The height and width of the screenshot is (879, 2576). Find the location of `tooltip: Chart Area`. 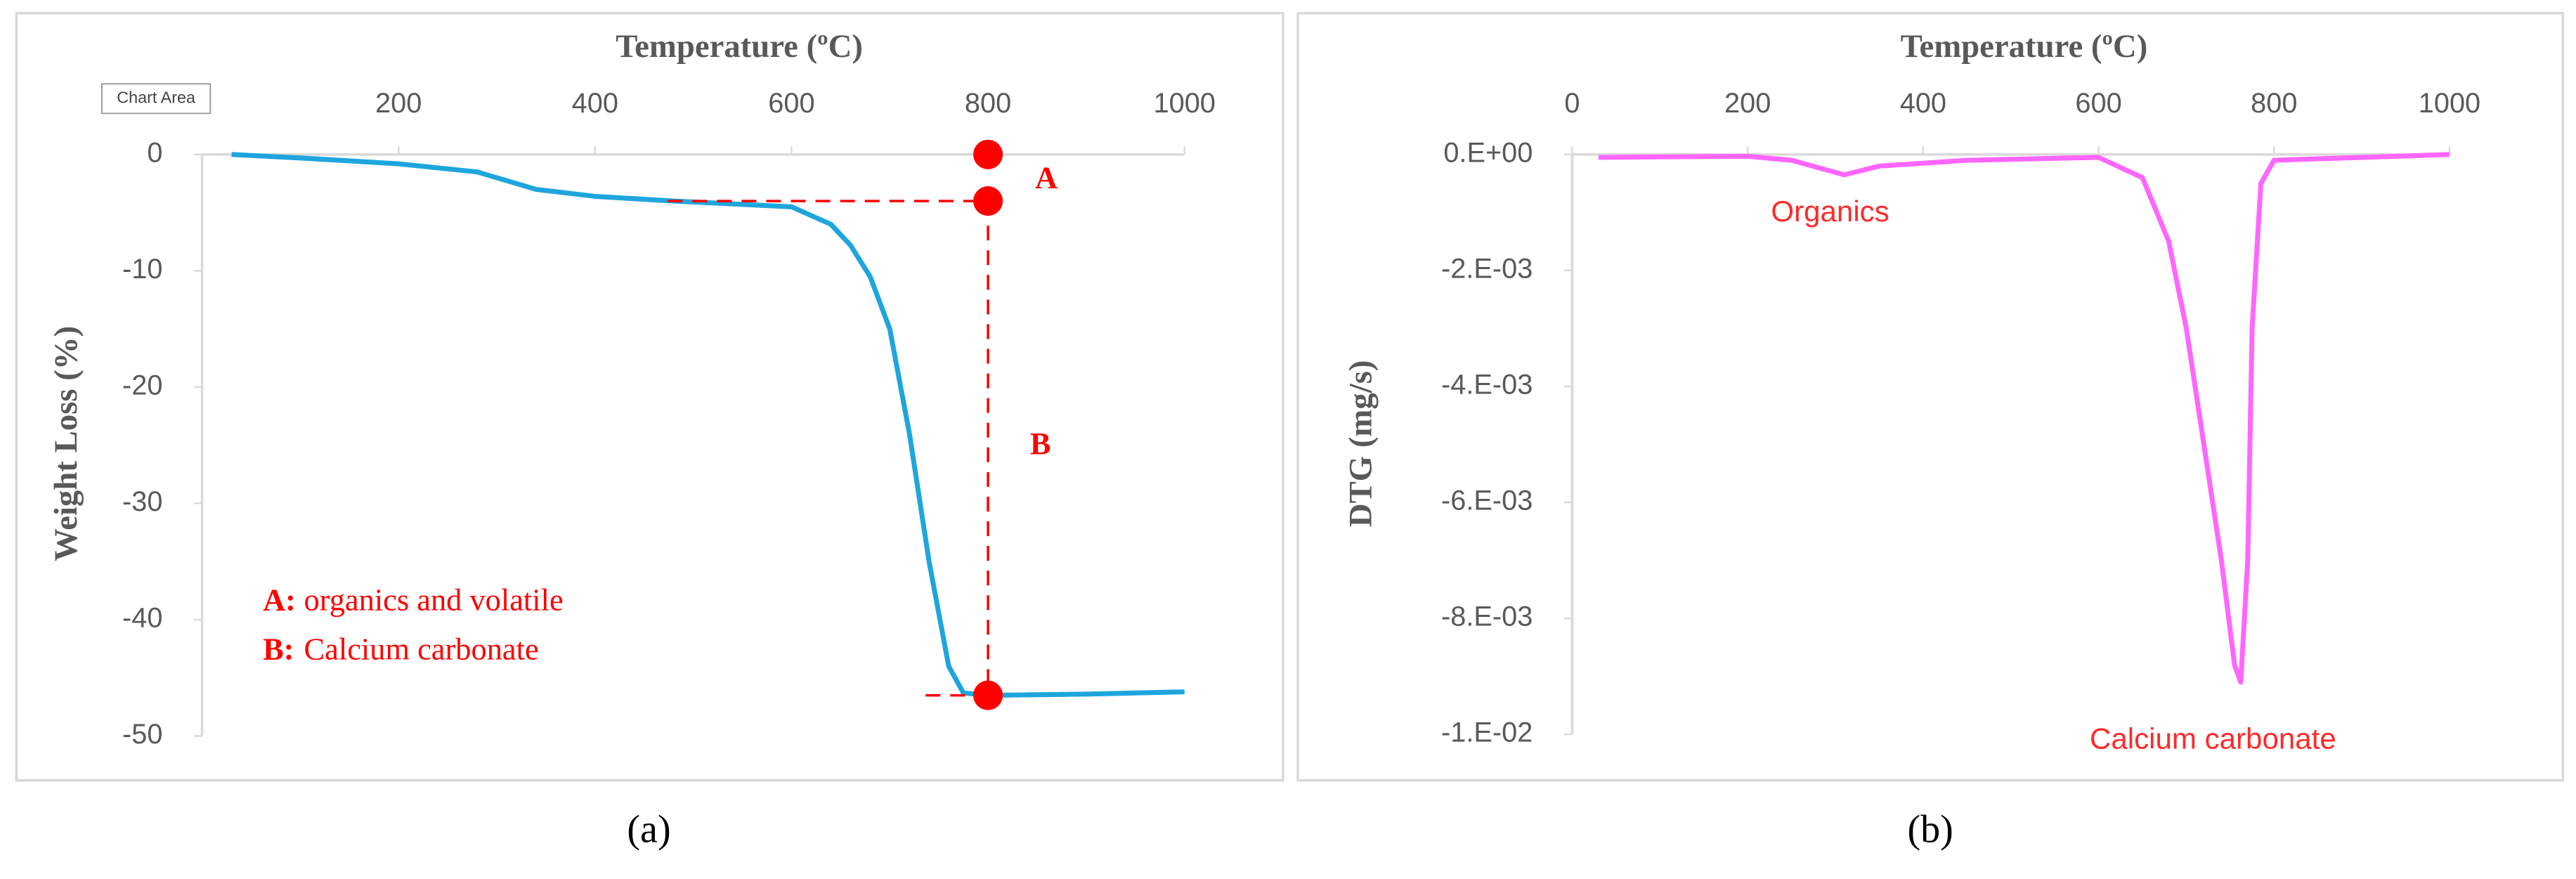

tooltip: Chart Area is located at coordinates (156, 98).